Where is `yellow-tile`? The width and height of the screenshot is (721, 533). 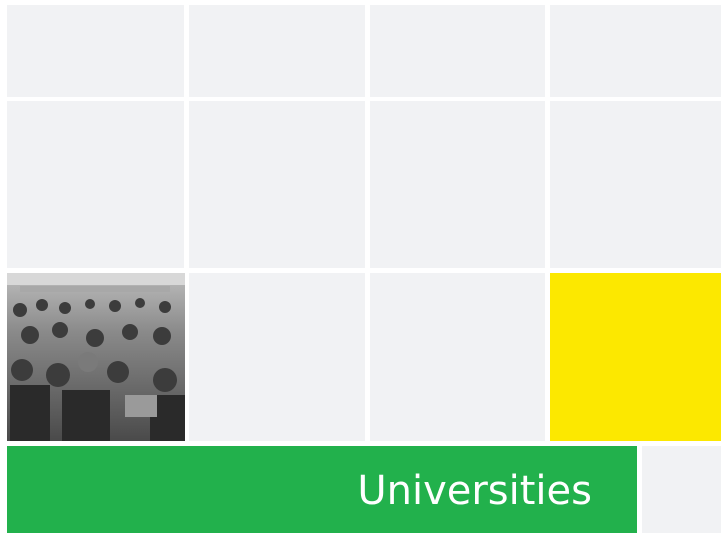 yellow-tile is located at coordinates (635, 357).